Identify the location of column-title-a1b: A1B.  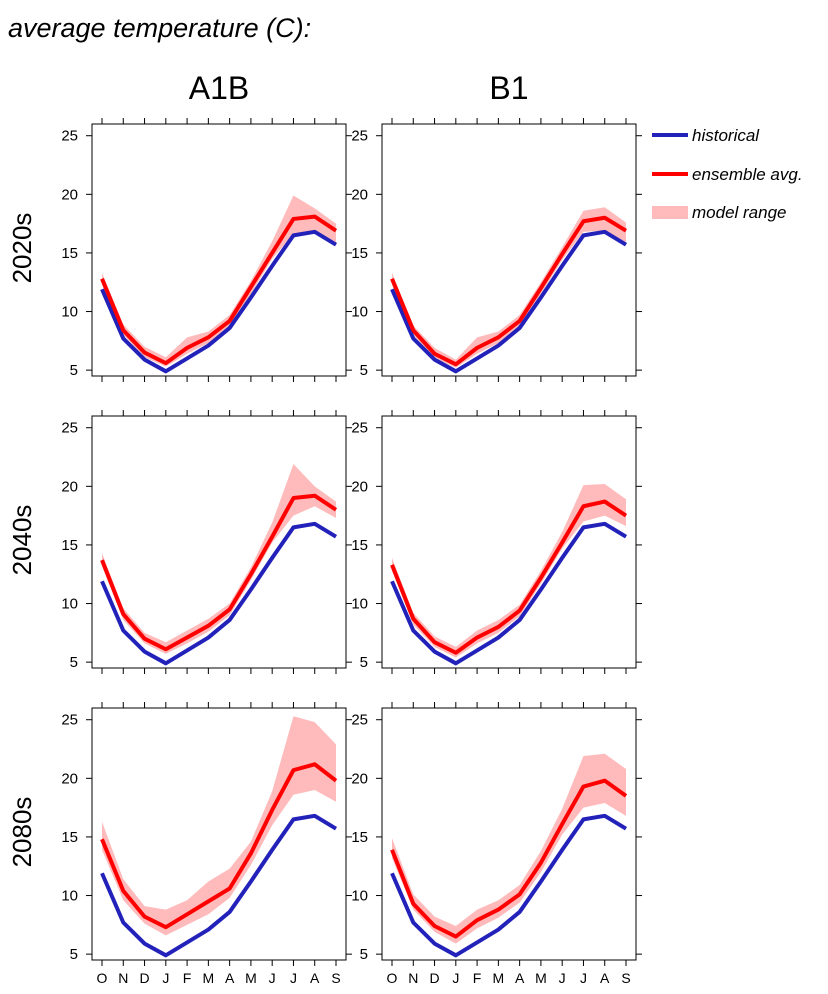
(219, 88).